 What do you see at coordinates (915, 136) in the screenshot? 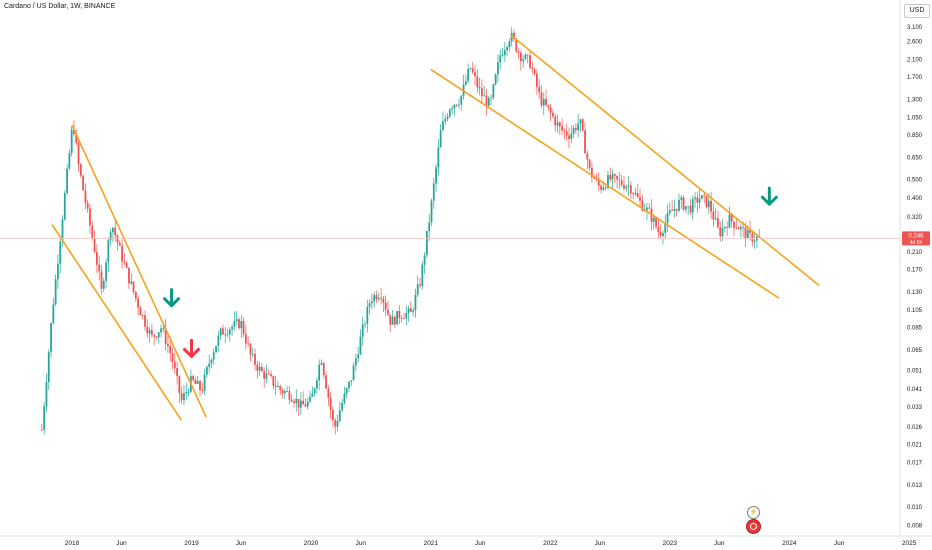
I see `y-tick-label: 0.850` at bounding box center [915, 136].